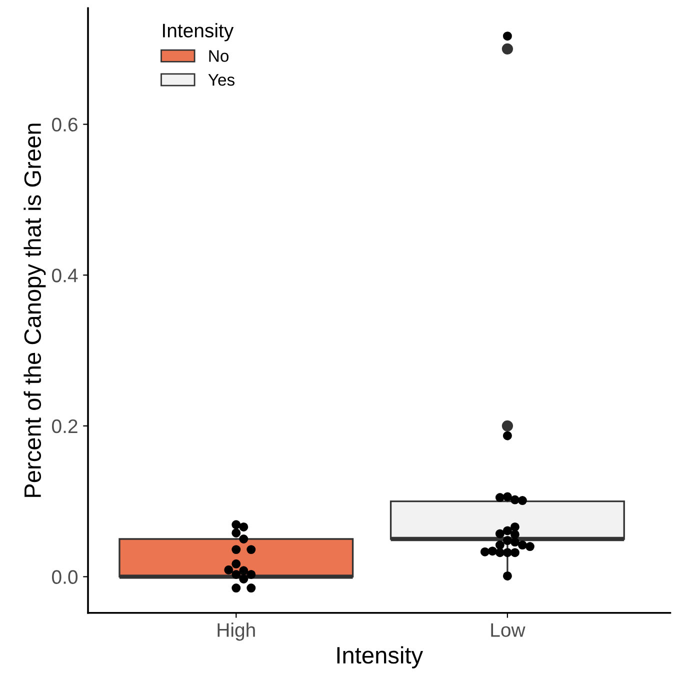 Image resolution: width=677 pixels, height=681 pixels. Describe the element at coordinates (65, 125) in the screenshot. I see `y-tick-label: 0.6` at that location.